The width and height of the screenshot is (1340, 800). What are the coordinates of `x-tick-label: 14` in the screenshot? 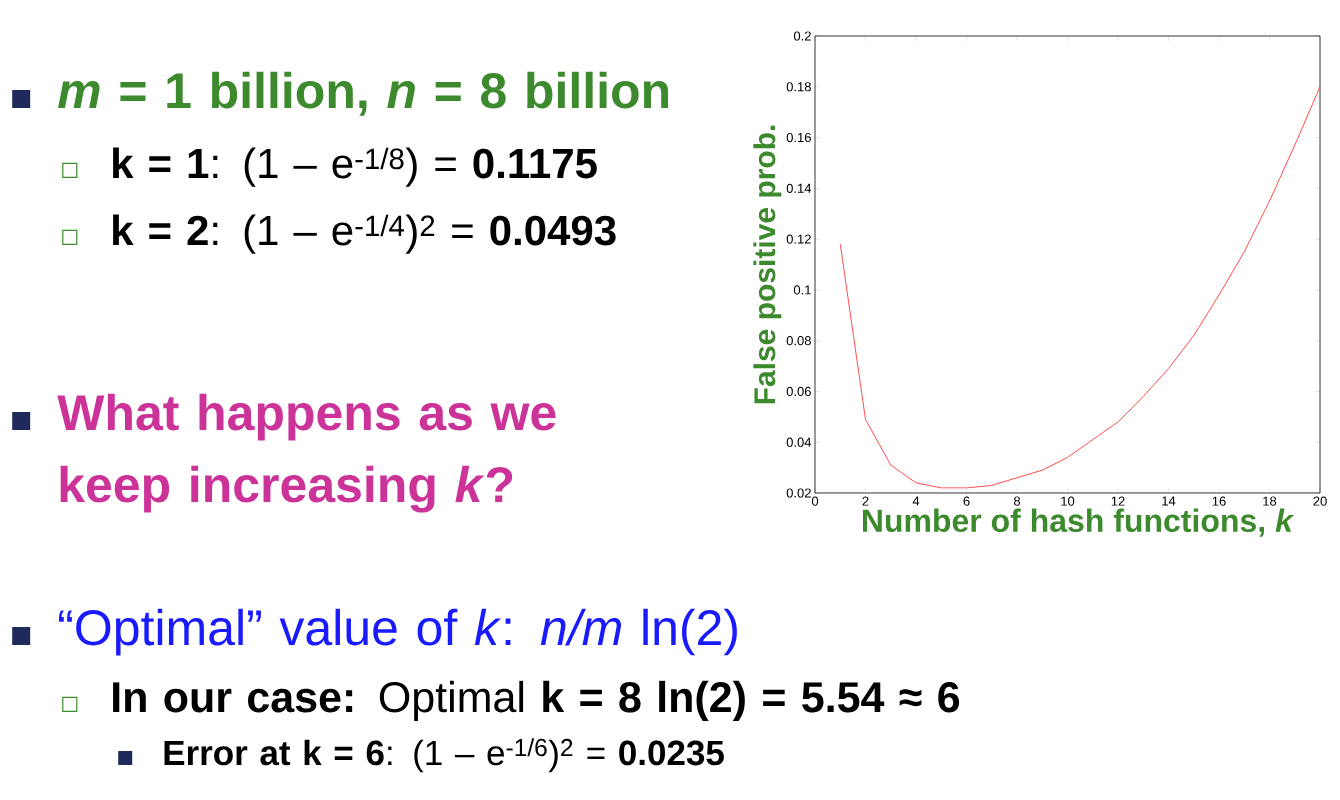 It's located at (1169, 501).